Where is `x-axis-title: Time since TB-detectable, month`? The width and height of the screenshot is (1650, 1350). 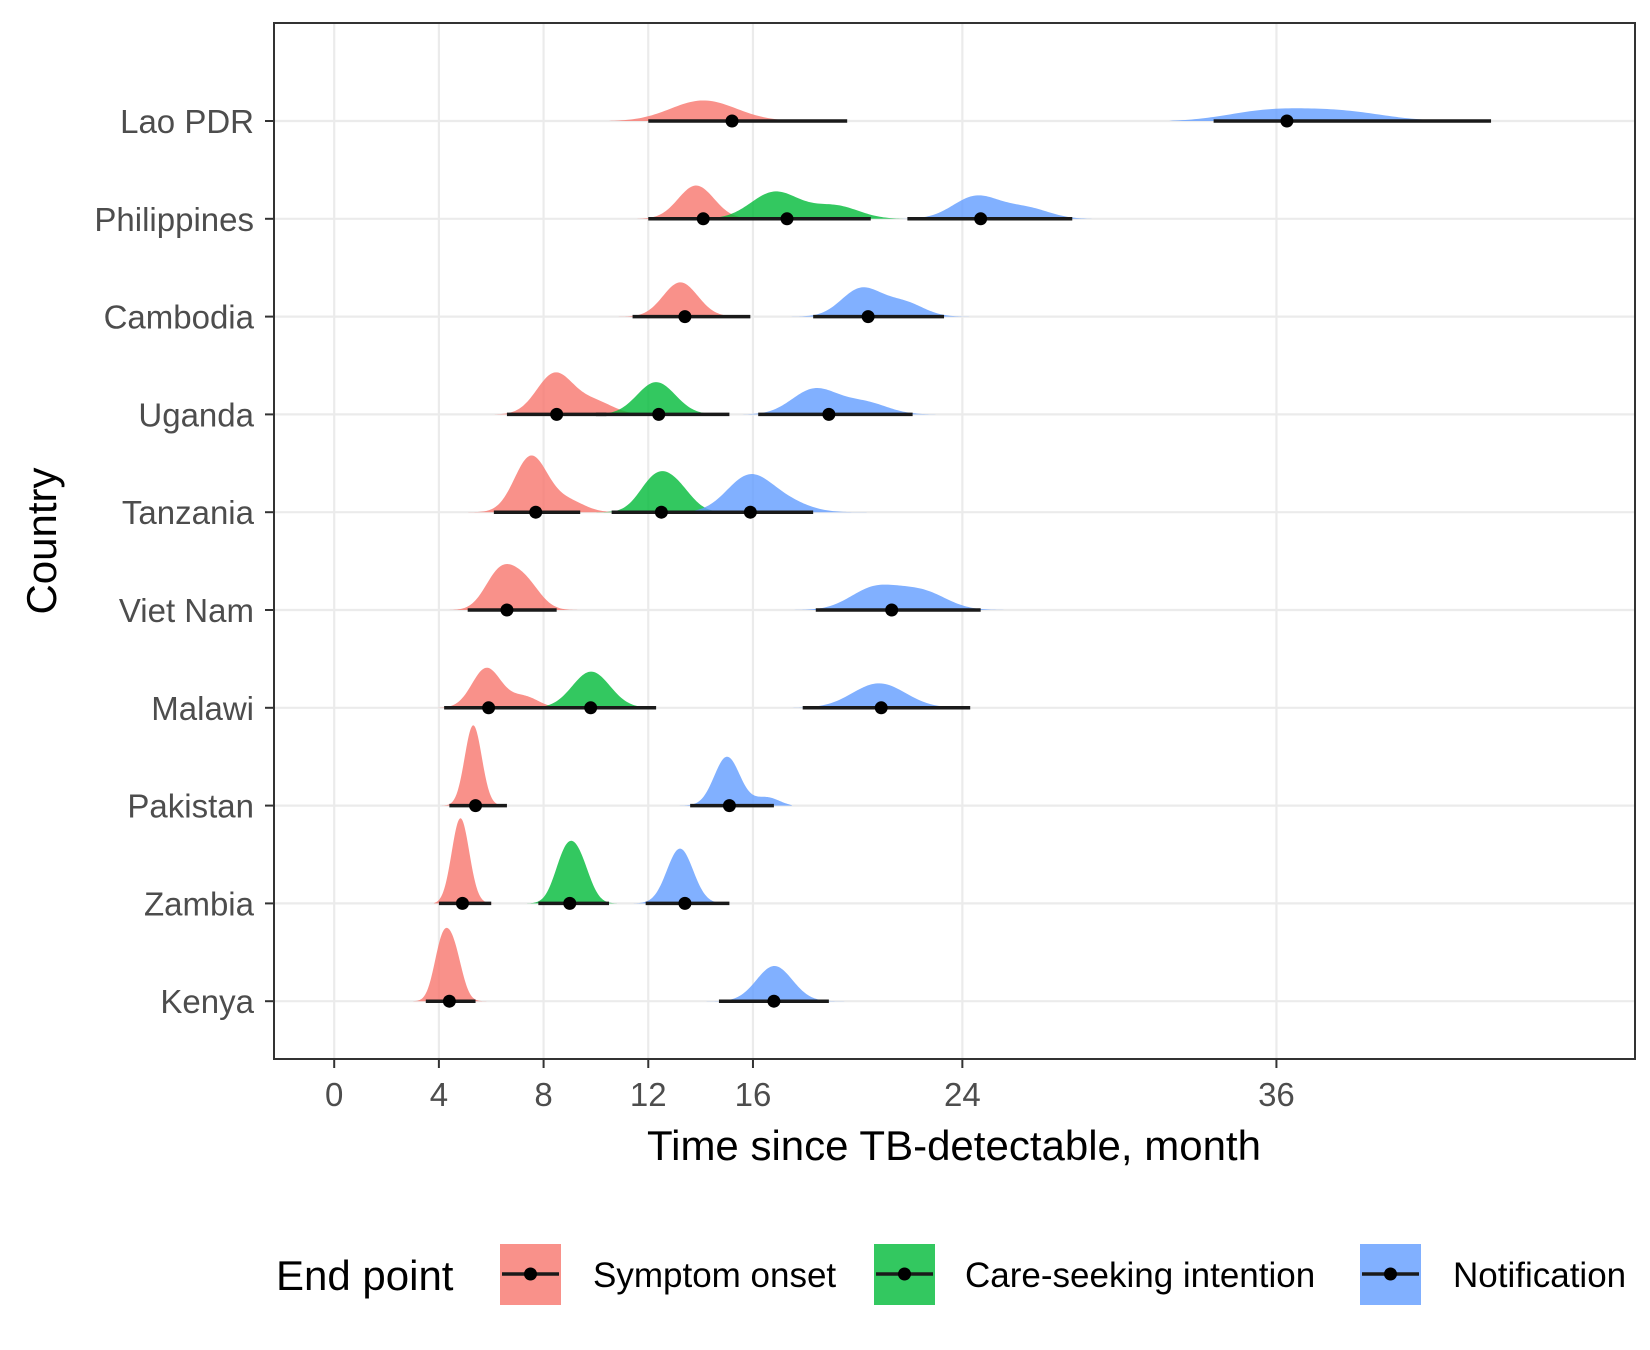
x-axis-title: Time since TB-detectable, month is located at coordinates (954, 1145).